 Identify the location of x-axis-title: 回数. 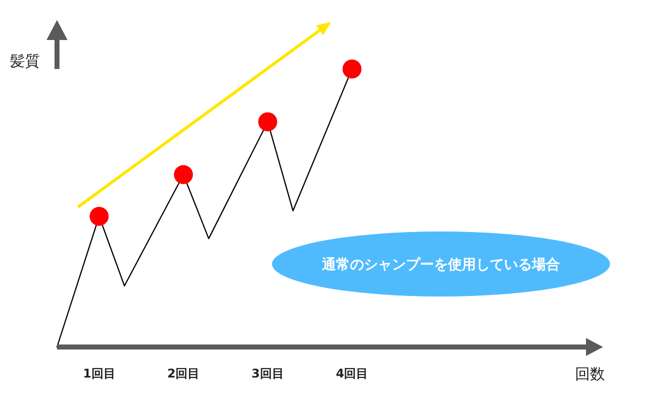
(590, 374).